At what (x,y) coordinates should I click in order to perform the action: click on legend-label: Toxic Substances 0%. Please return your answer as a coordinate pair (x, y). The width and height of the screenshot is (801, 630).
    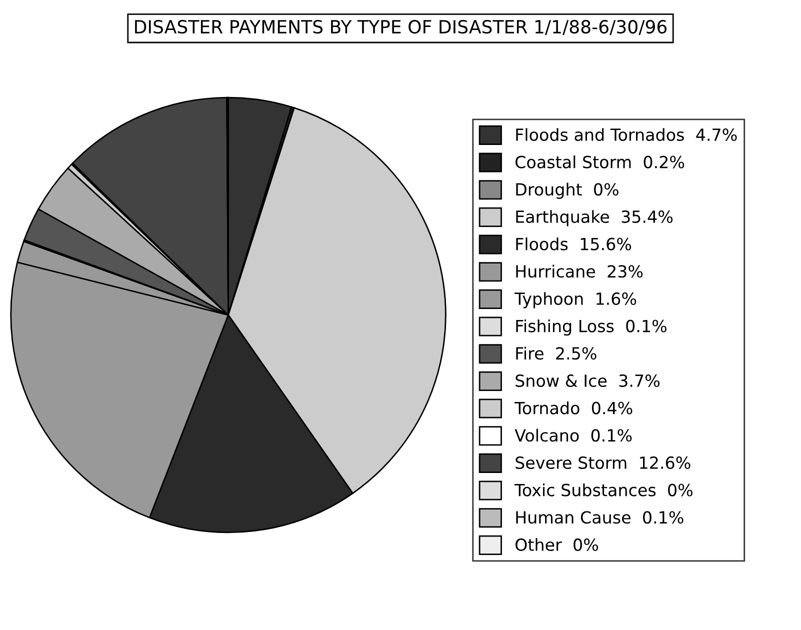
    Looking at the image, I should click on (603, 489).